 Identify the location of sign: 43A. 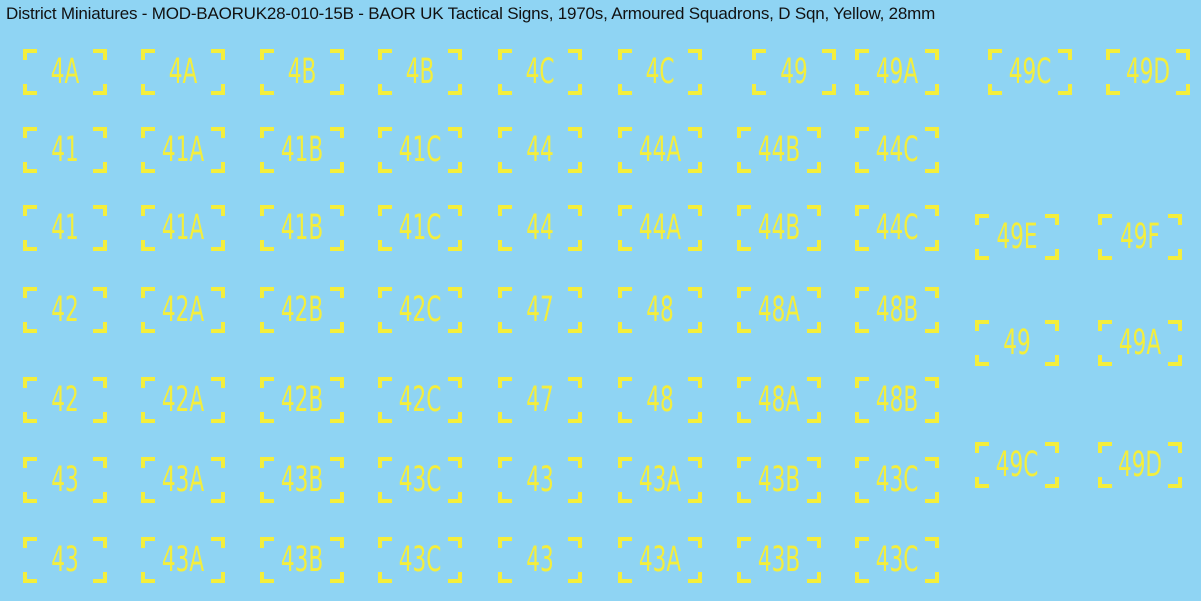
(660, 560).